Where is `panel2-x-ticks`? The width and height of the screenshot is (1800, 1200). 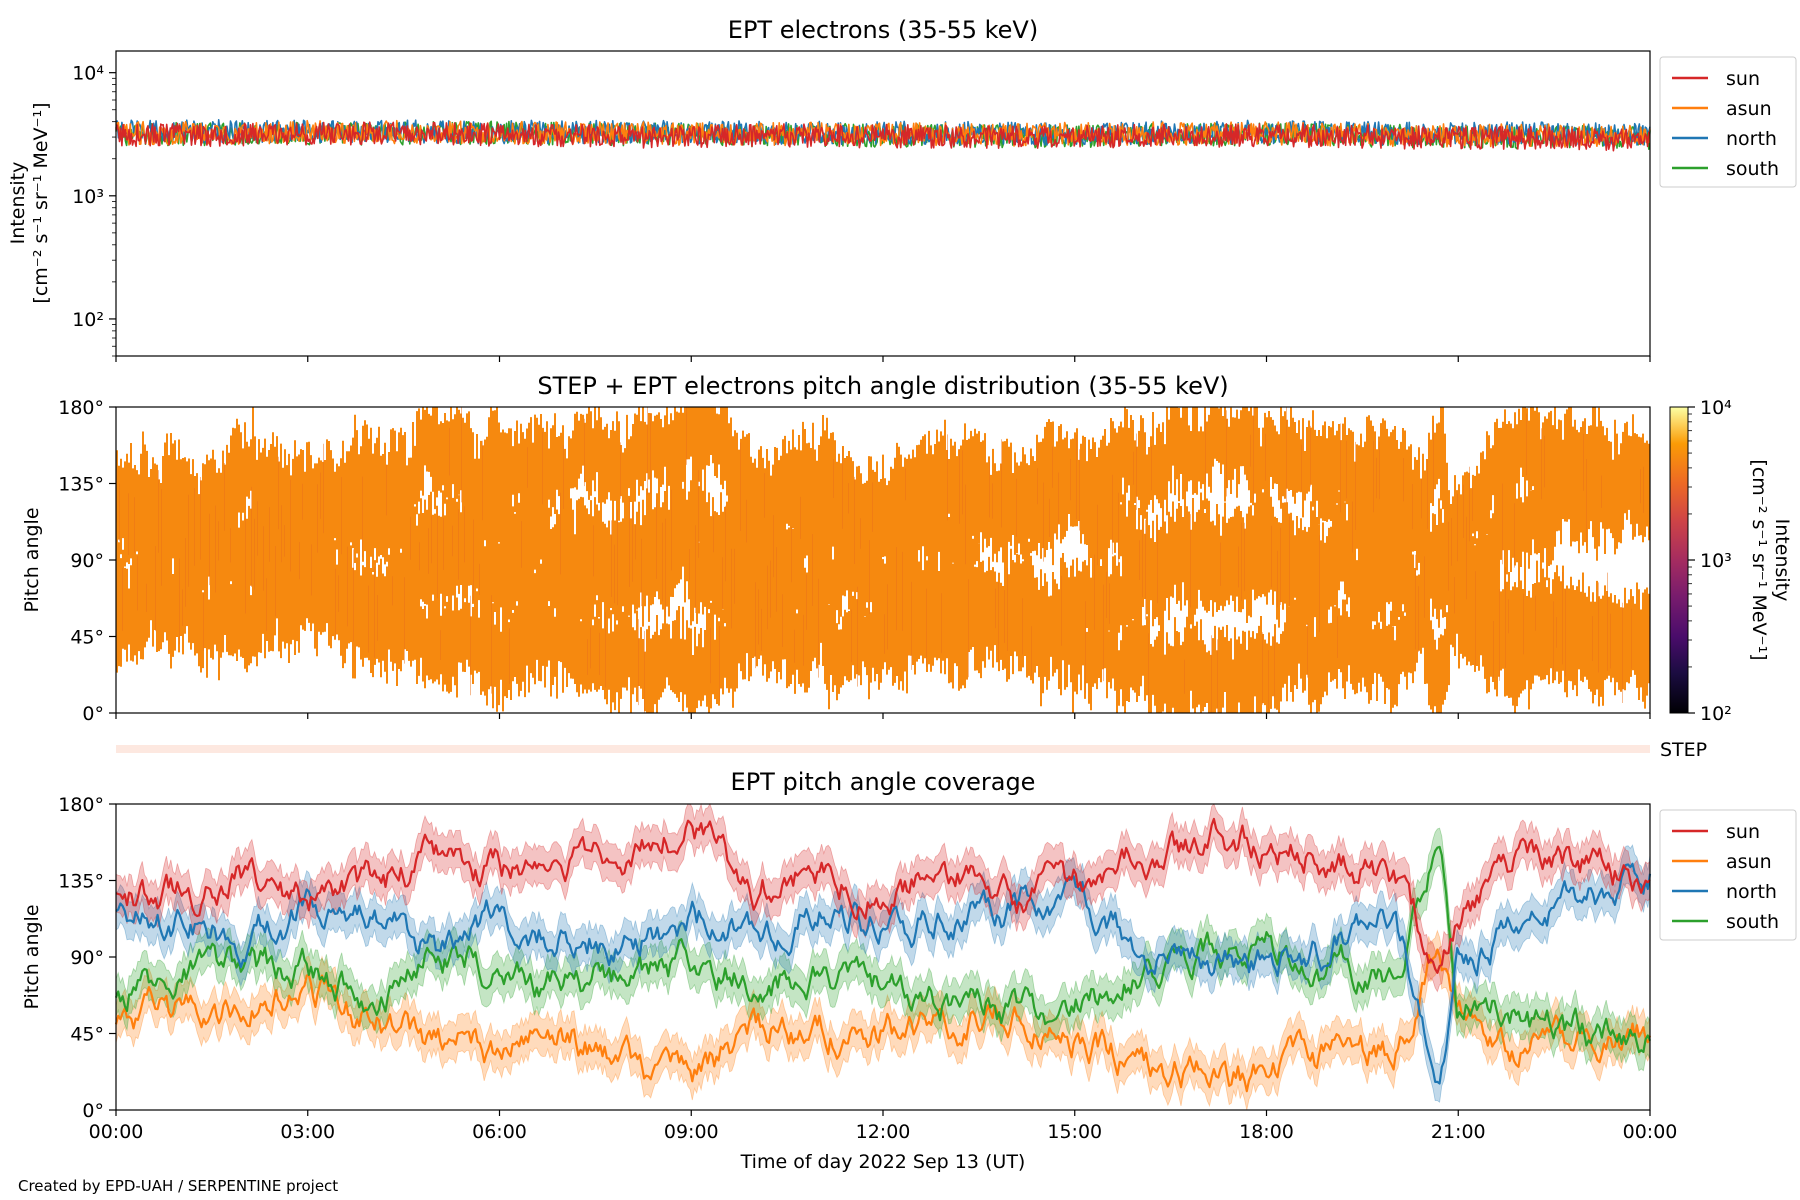
panel2-x-ticks is located at coordinates (883, 716).